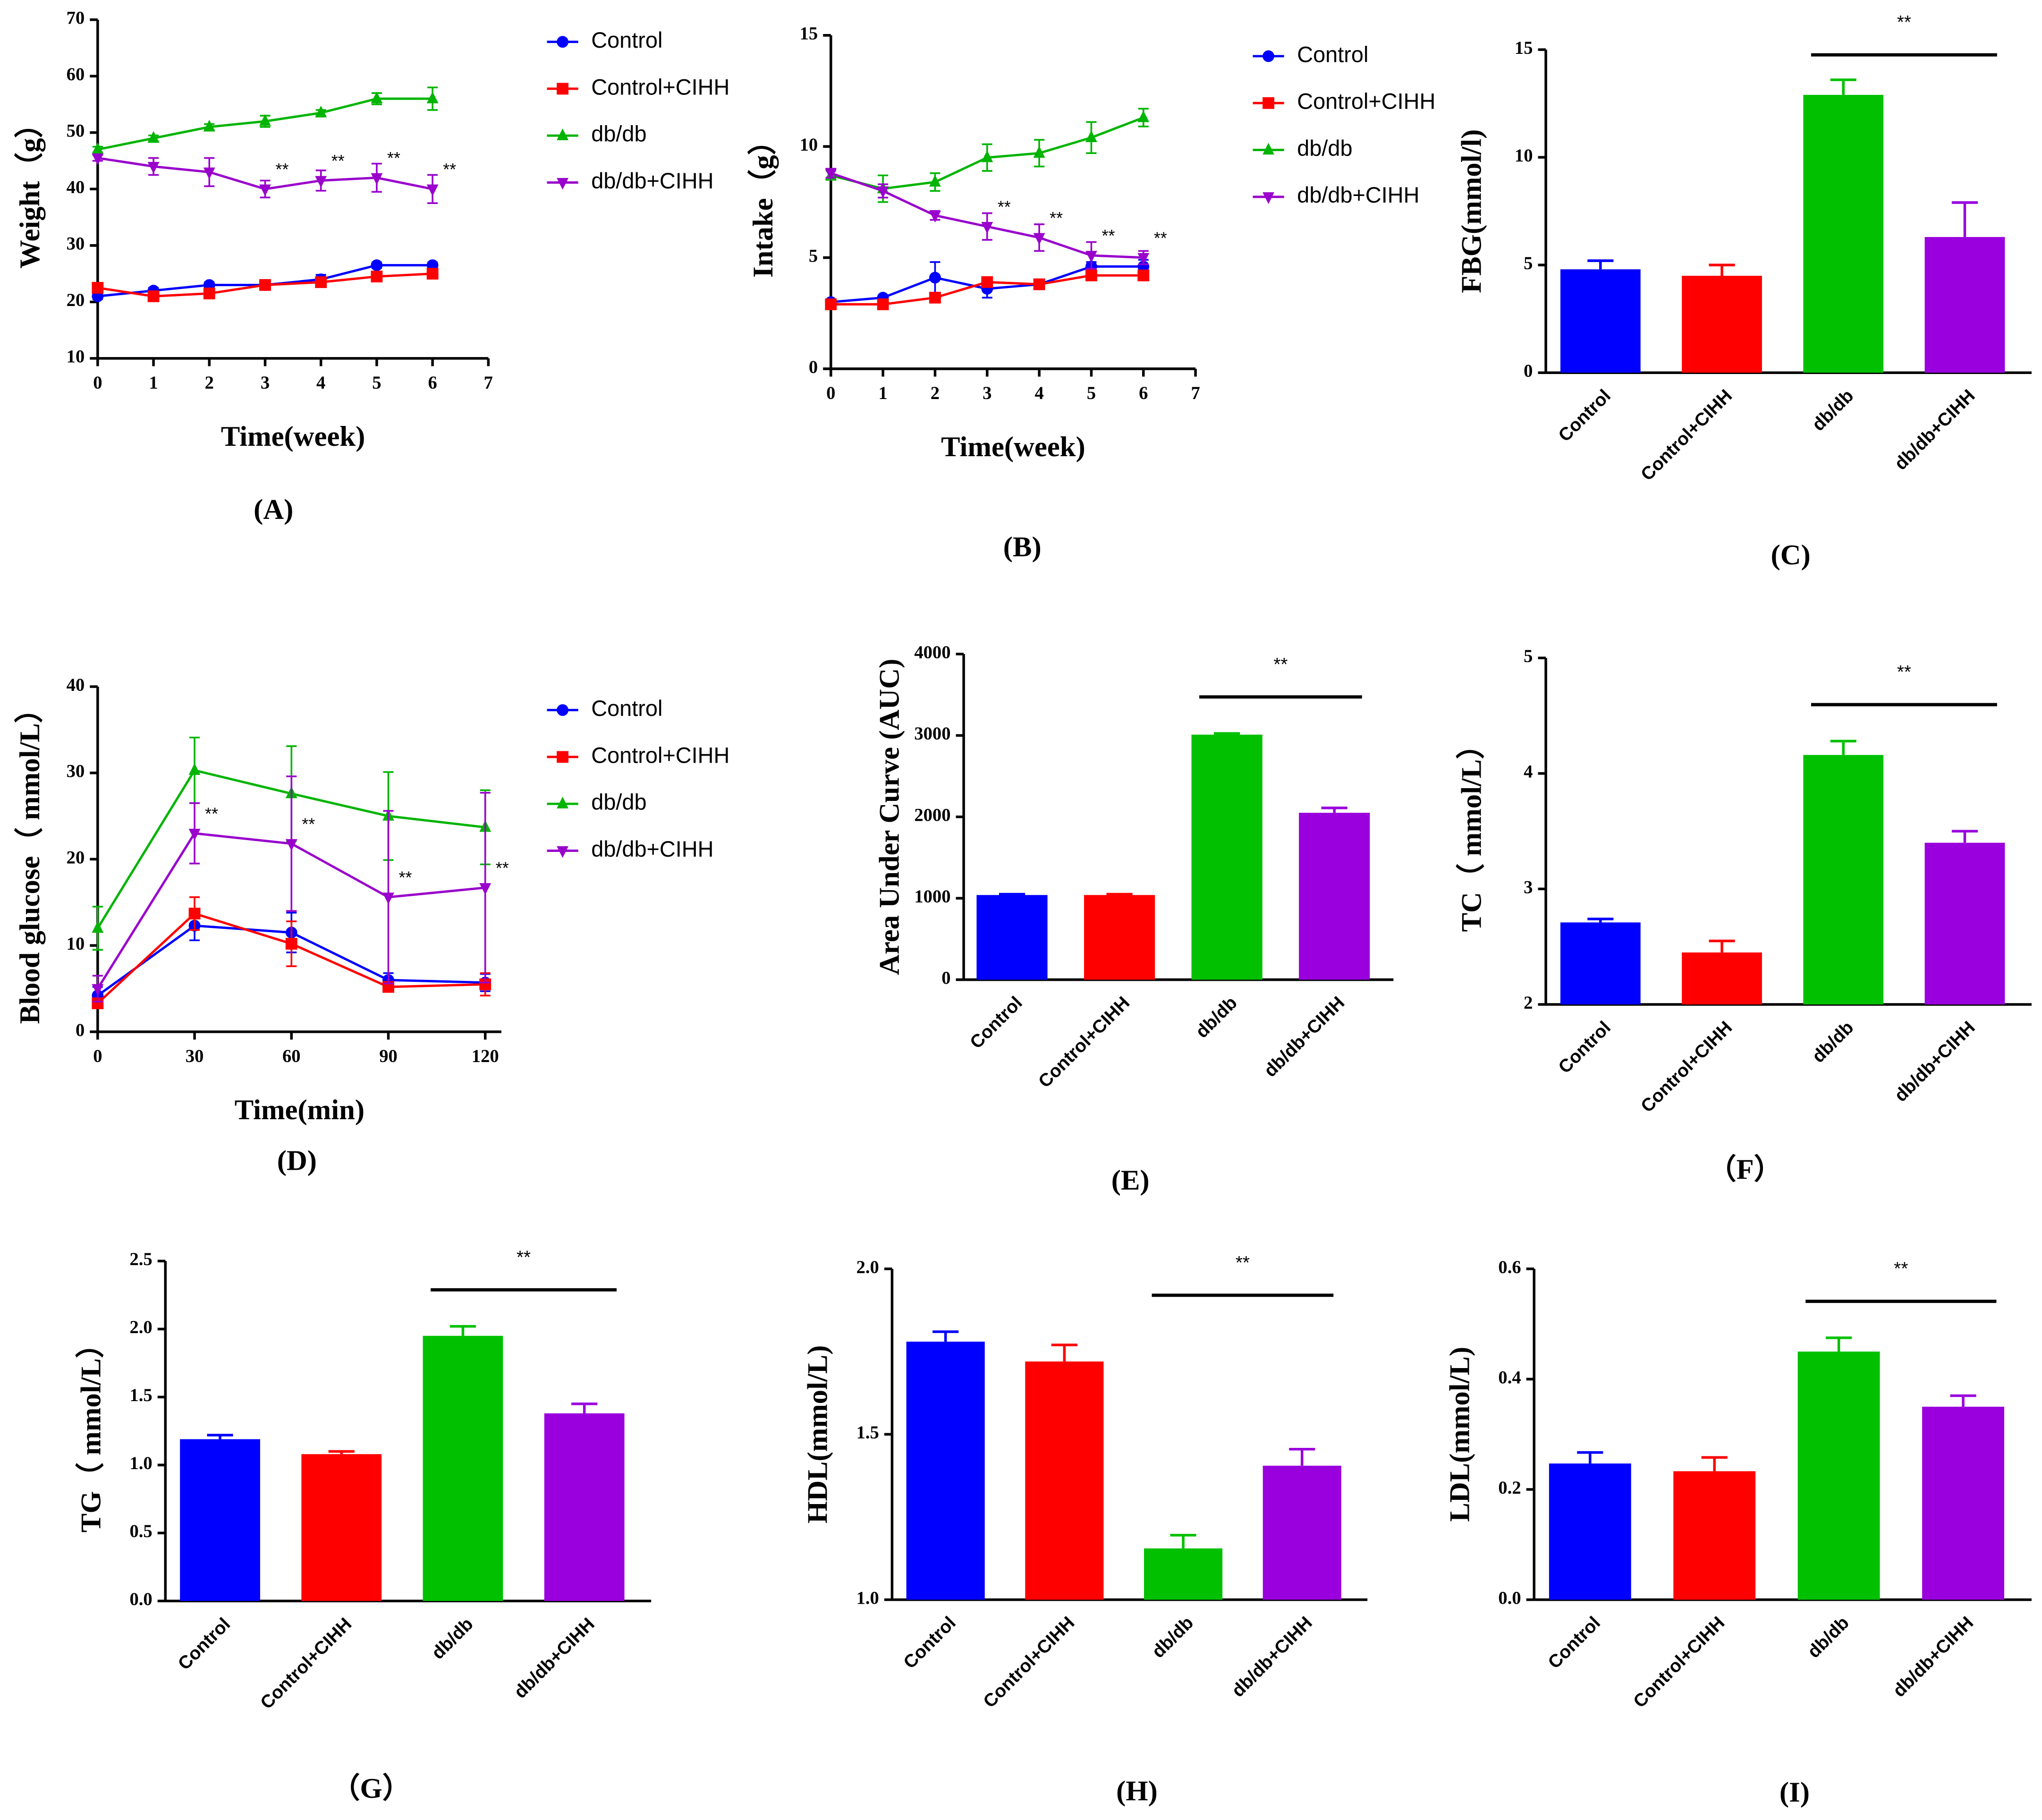 The width and height of the screenshot is (2042, 1820). Describe the element at coordinates (140, 1599) in the screenshot. I see `y-tick-label: 0.0` at that location.